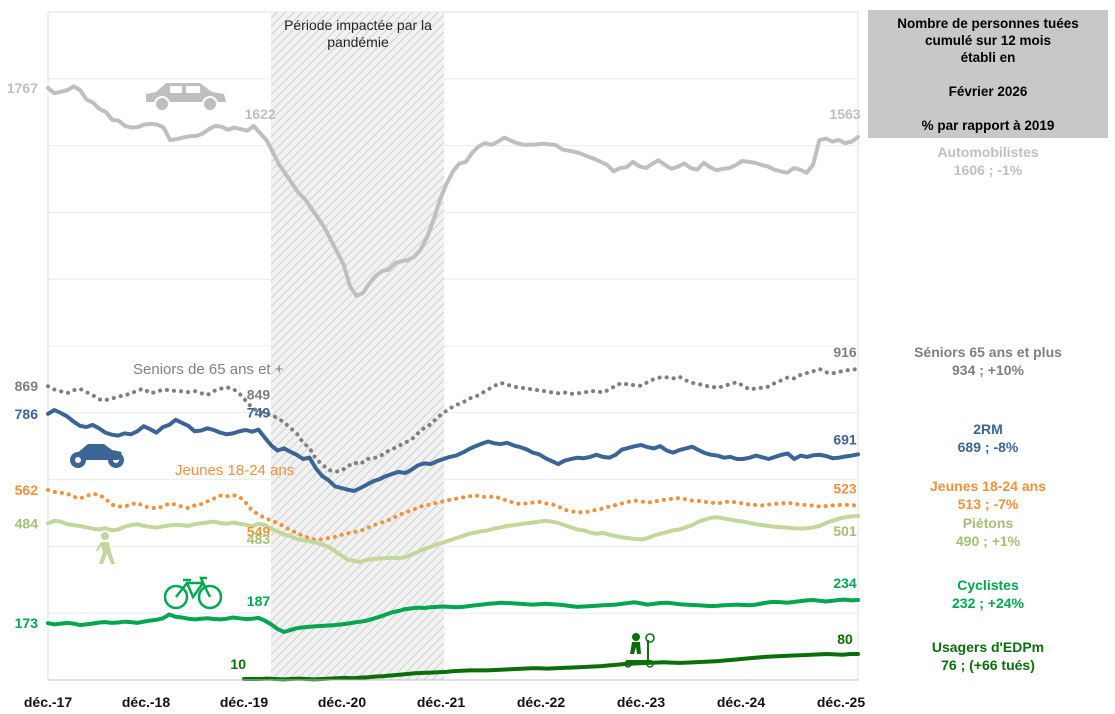 The image size is (1115, 714). Describe the element at coordinates (259, 394) in the screenshot. I see `mid-label-seniors: 849` at that location.